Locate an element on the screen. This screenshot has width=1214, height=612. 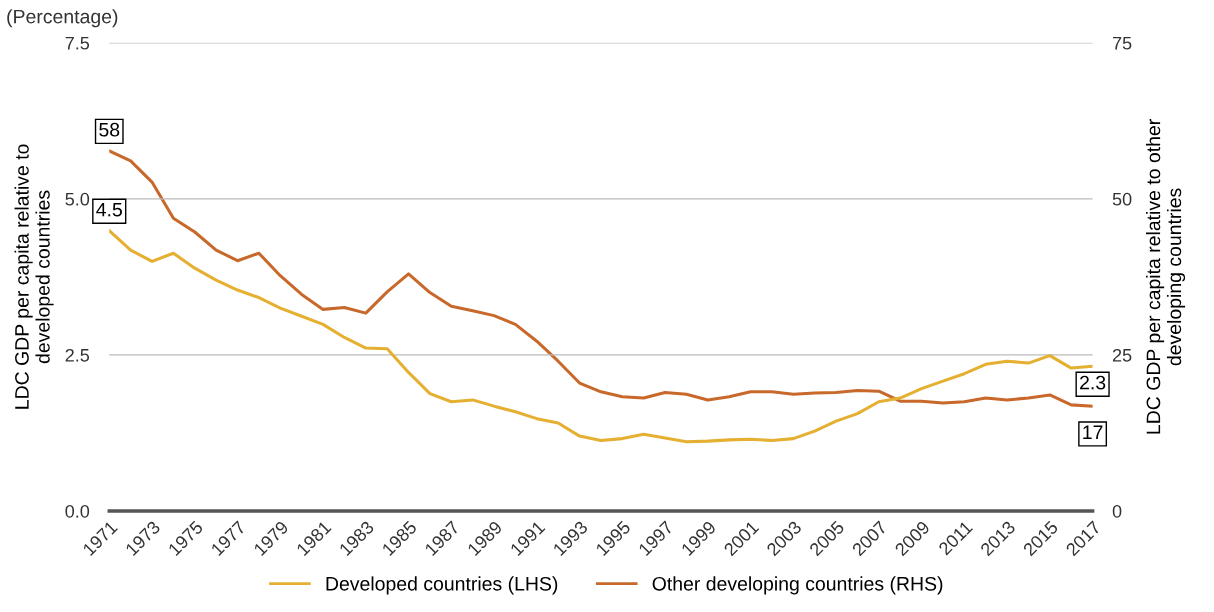
data-label: 2.3 is located at coordinates (1093, 382).